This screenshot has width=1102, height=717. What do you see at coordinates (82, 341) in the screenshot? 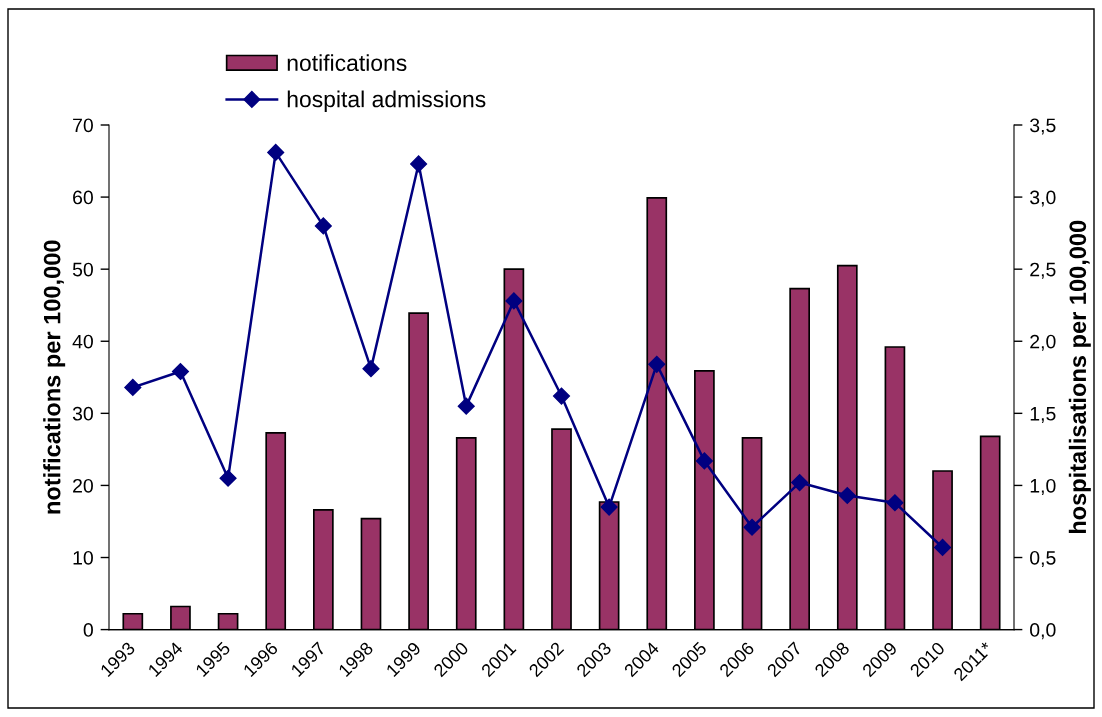
I see `y-tick-label: 40` at bounding box center [82, 341].